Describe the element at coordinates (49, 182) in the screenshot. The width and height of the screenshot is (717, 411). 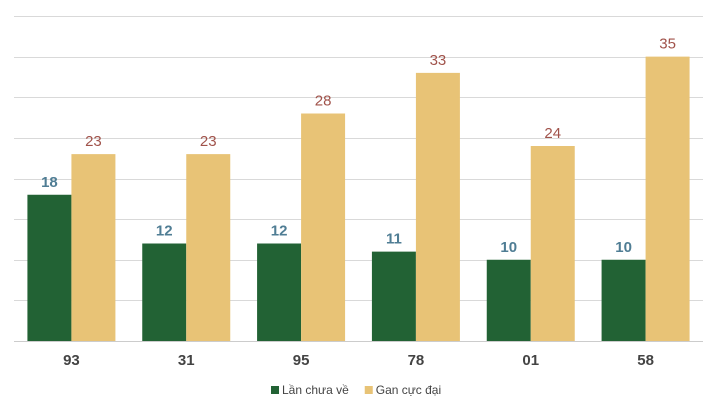
I see `data-label: 18` at that location.